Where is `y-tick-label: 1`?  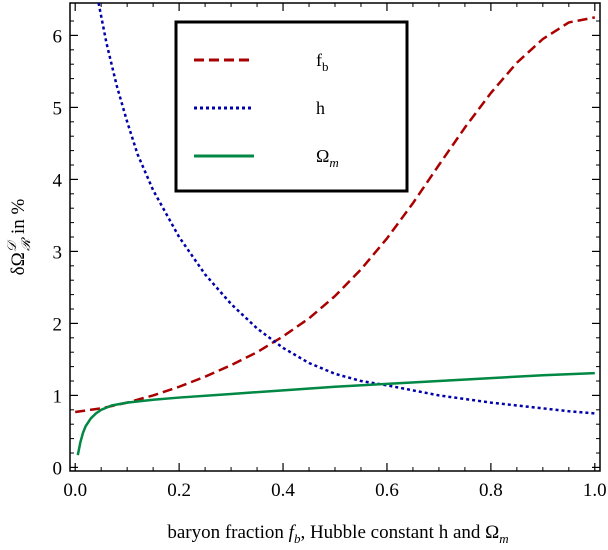 y-tick-label: 1 is located at coordinates (58, 396).